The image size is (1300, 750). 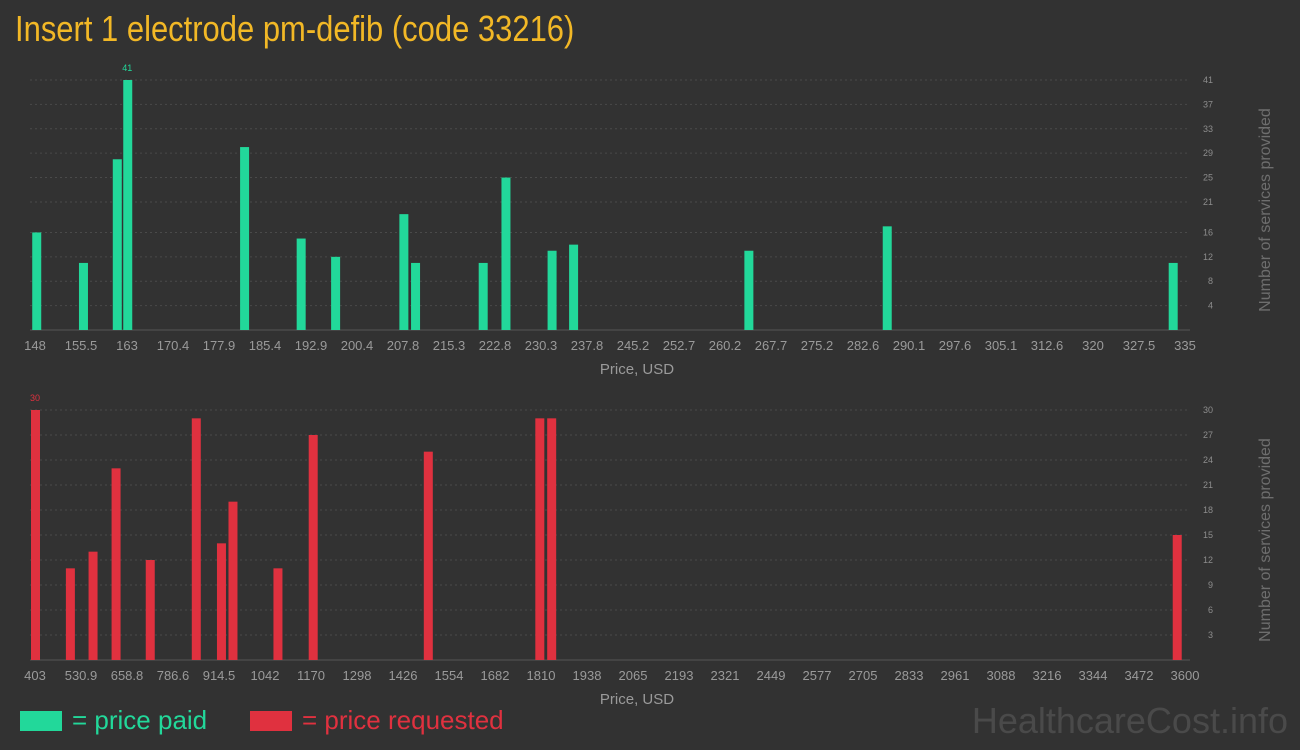 What do you see at coordinates (771, 675) in the screenshot?
I see `x-tick-label: 2449` at bounding box center [771, 675].